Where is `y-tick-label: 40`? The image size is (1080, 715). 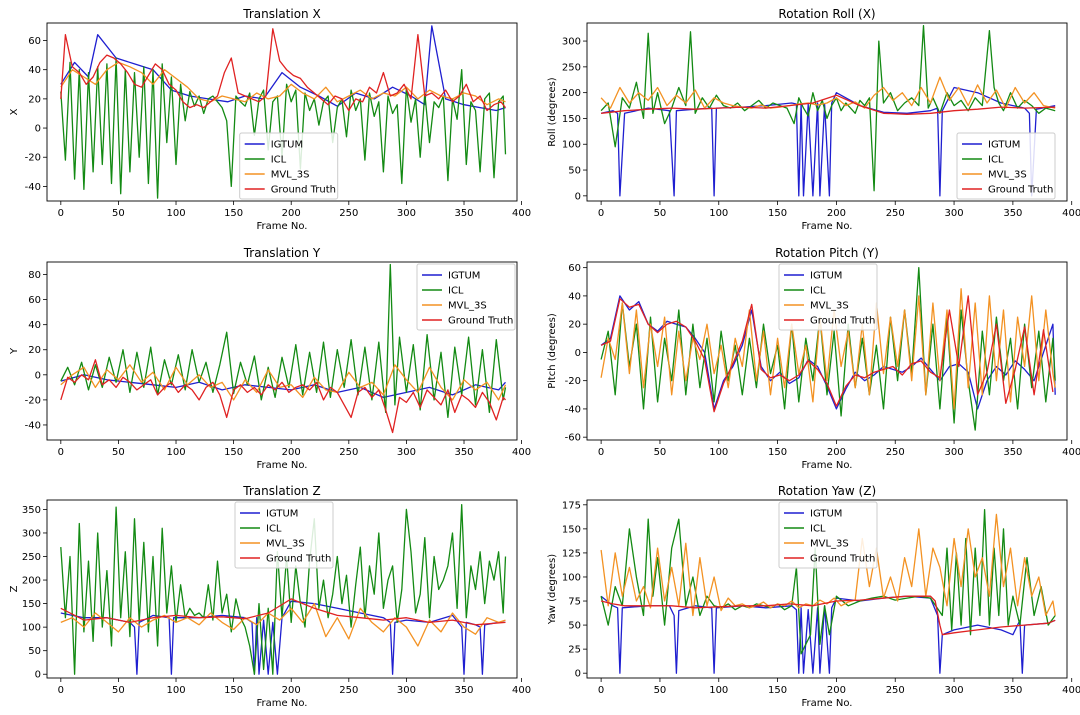 y-tick-label: 40 is located at coordinates (34, 70).